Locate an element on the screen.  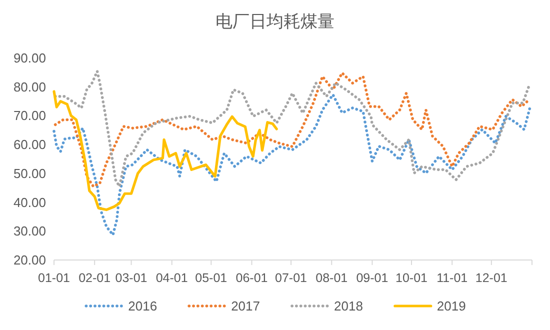
x-tick-label: 08-01 is located at coordinates (332, 278).